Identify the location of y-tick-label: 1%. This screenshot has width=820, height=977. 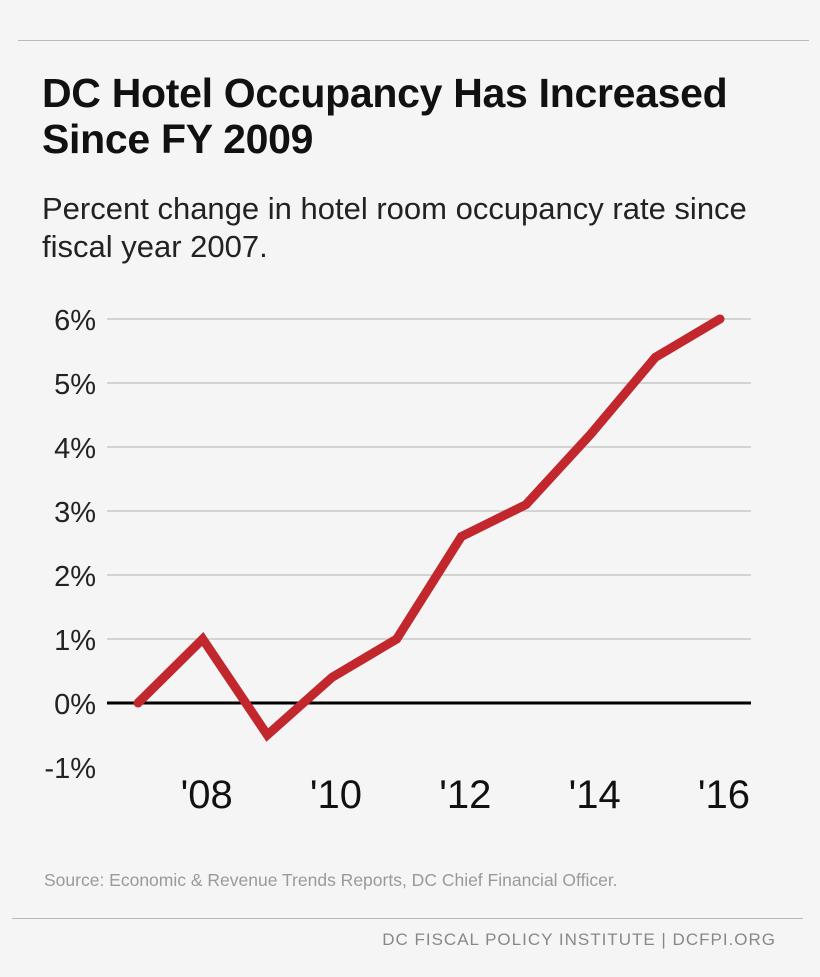
(75, 641).